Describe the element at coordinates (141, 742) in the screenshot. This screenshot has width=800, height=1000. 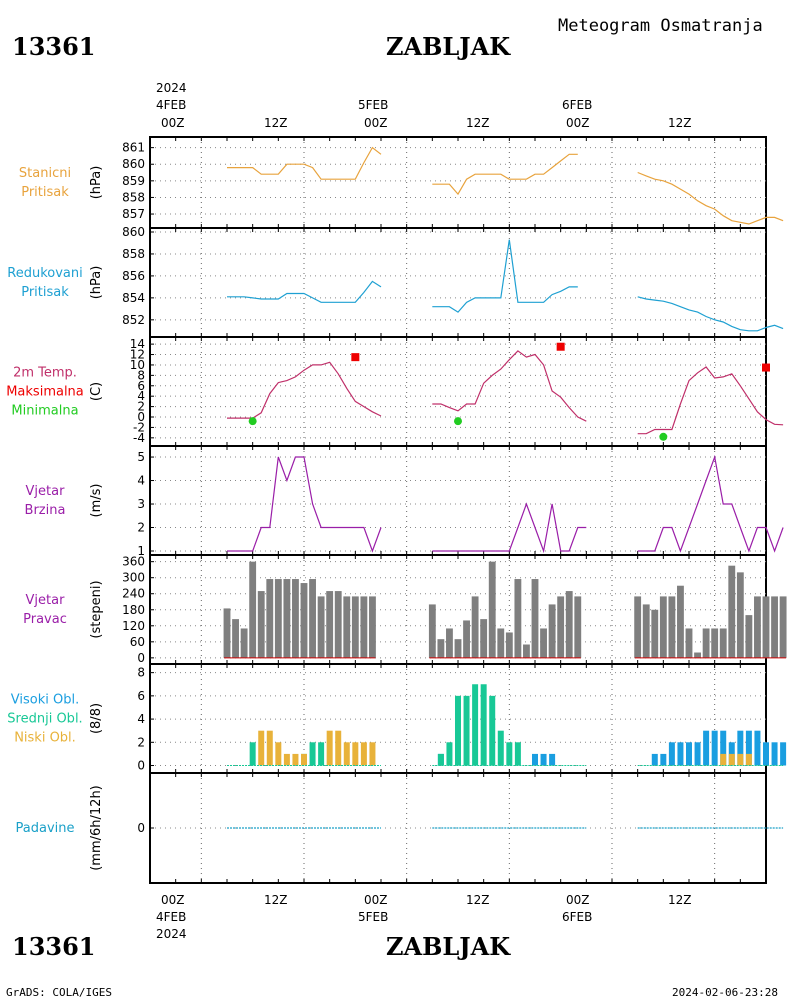
I see `y-tick-label-clouds: 2` at that location.